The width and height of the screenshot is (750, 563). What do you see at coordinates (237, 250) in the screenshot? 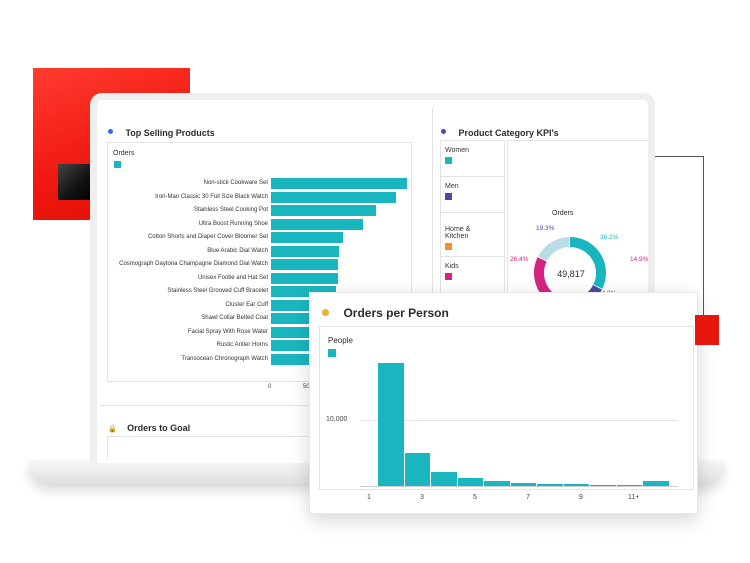
I see `bar-label: Blue Arabic Dial Watch` at bounding box center [237, 250].